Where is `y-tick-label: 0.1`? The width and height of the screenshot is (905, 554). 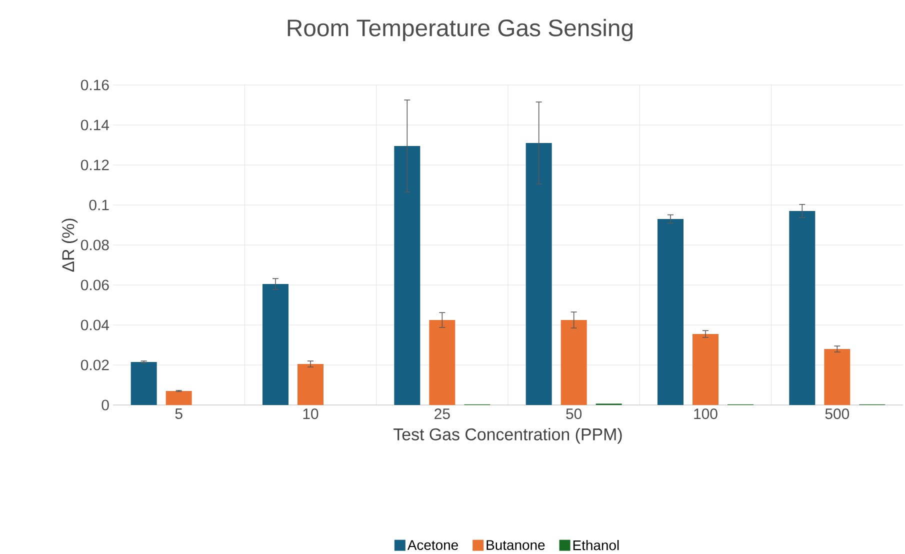 y-tick-label: 0.1 is located at coordinates (99, 205).